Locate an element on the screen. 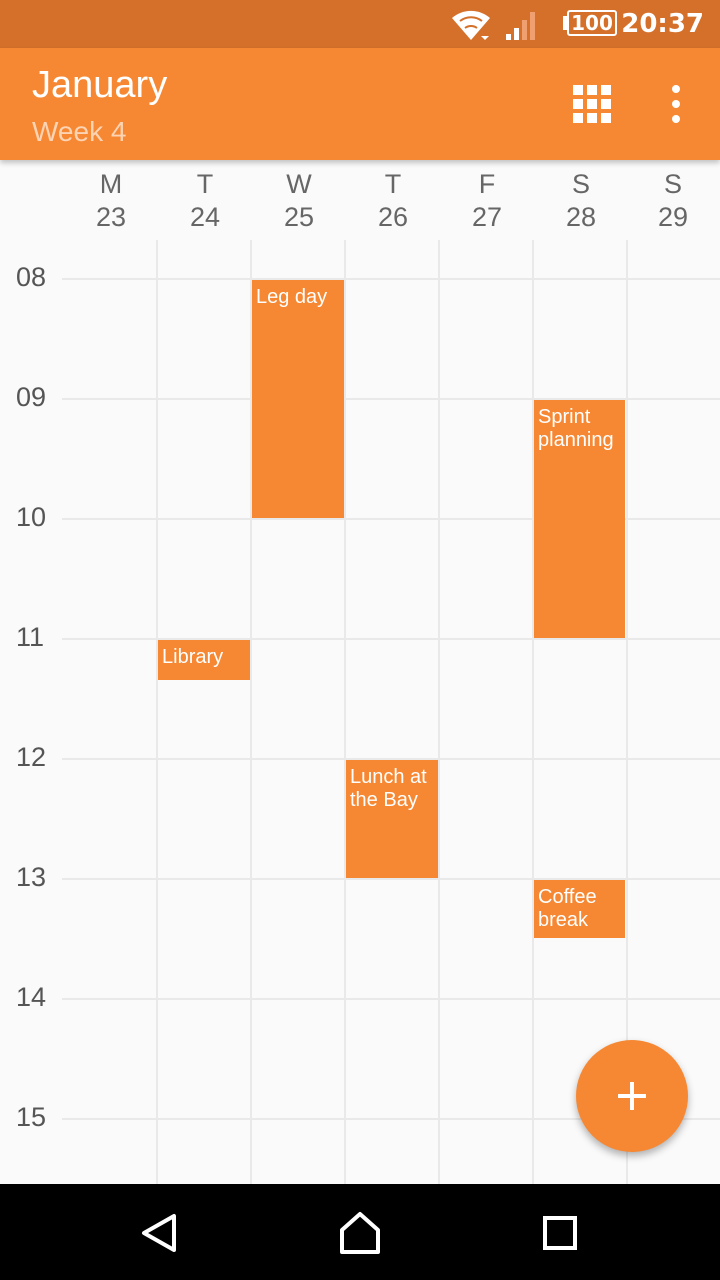  grid-view-icon is located at coordinates (592, 104).